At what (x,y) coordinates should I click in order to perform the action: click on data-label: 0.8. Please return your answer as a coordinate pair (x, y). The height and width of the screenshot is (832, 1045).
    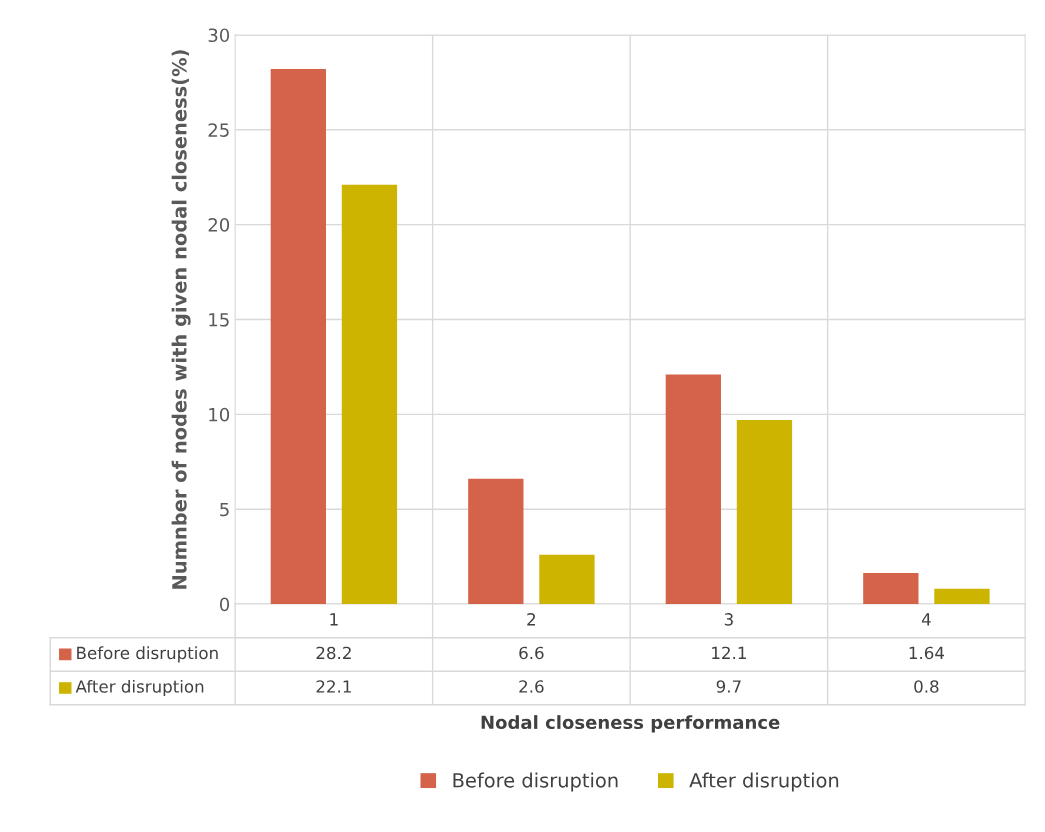
    Looking at the image, I should click on (926, 686).